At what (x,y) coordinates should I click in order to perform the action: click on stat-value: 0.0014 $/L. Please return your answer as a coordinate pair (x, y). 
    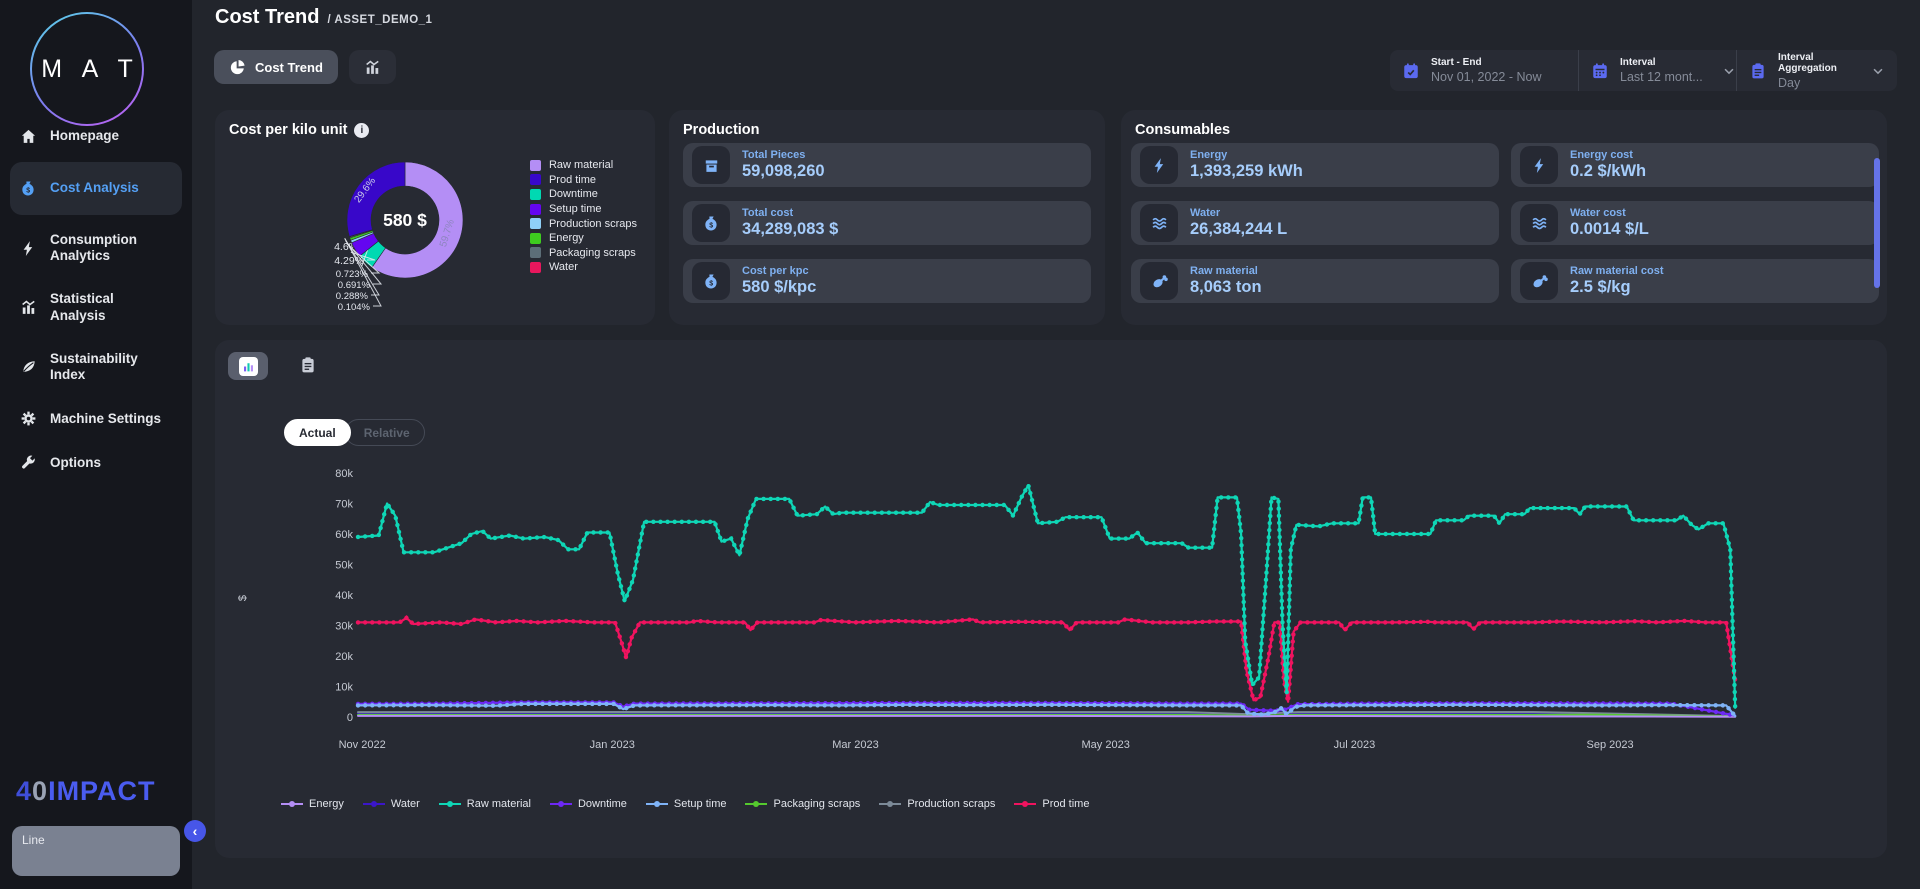
    Looking at the image, I should click on (1609, 229).